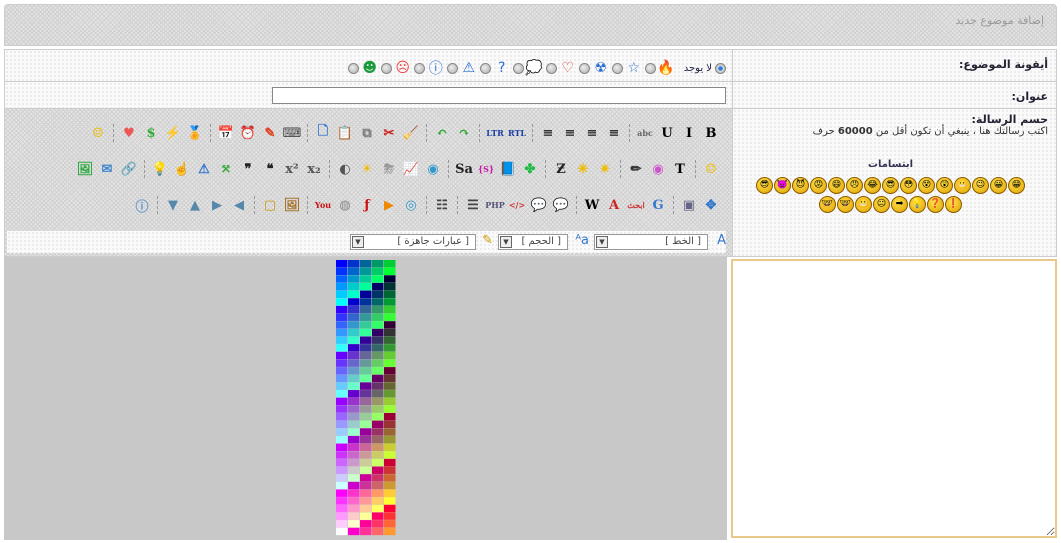 This screenshot has height=543, width=1061. Describe the element at coordinates (651, 242) in the screenshot. I see `font-select: [ الخط ] ▼` at that location.